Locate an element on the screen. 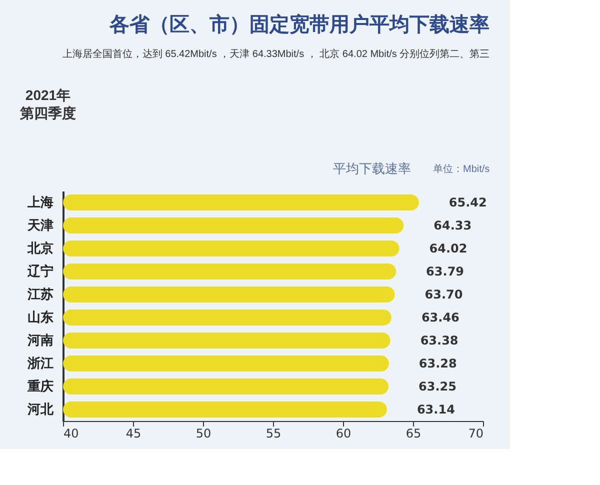 The image size is (600, 485). data-label: 63.38 is located at coordinates (439, 341).